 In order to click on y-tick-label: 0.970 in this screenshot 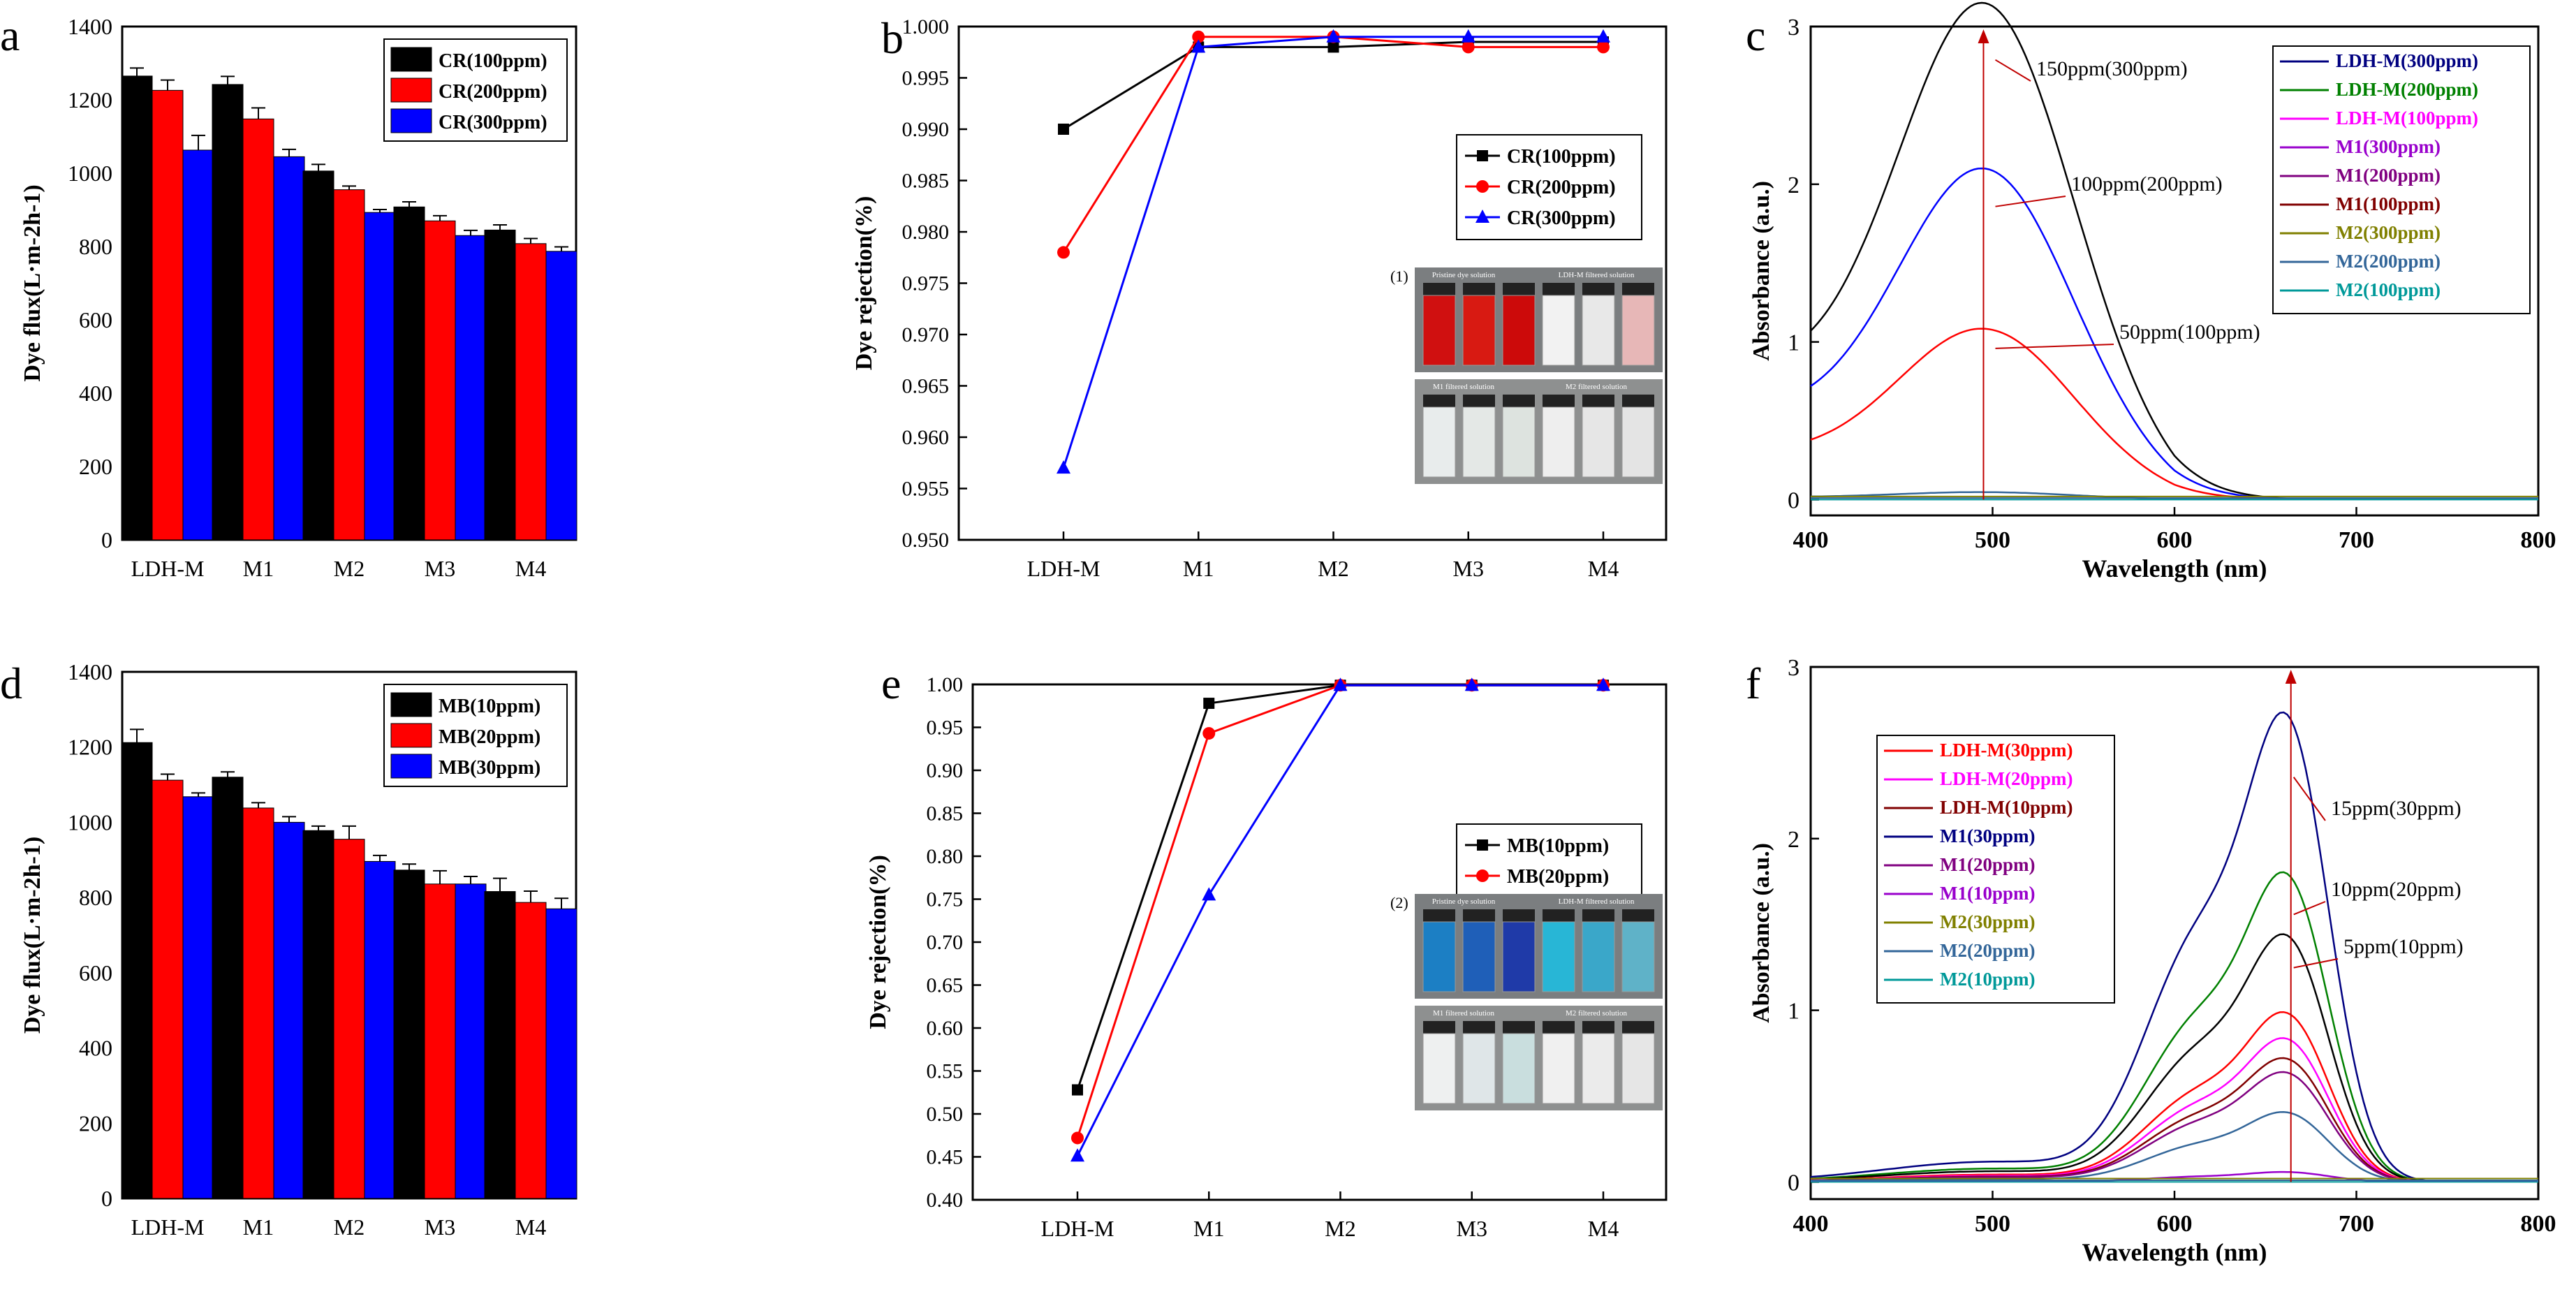, I will do `click(926, 334)`.